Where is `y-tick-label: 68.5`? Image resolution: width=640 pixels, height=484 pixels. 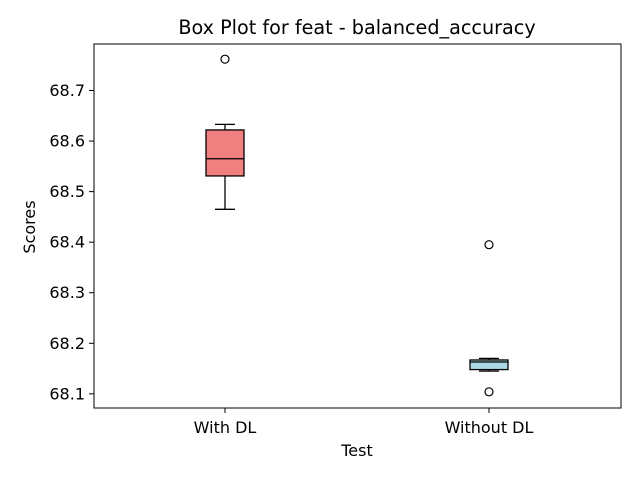 y-tick-label: 68.5 is located at coordinates (67, 191).